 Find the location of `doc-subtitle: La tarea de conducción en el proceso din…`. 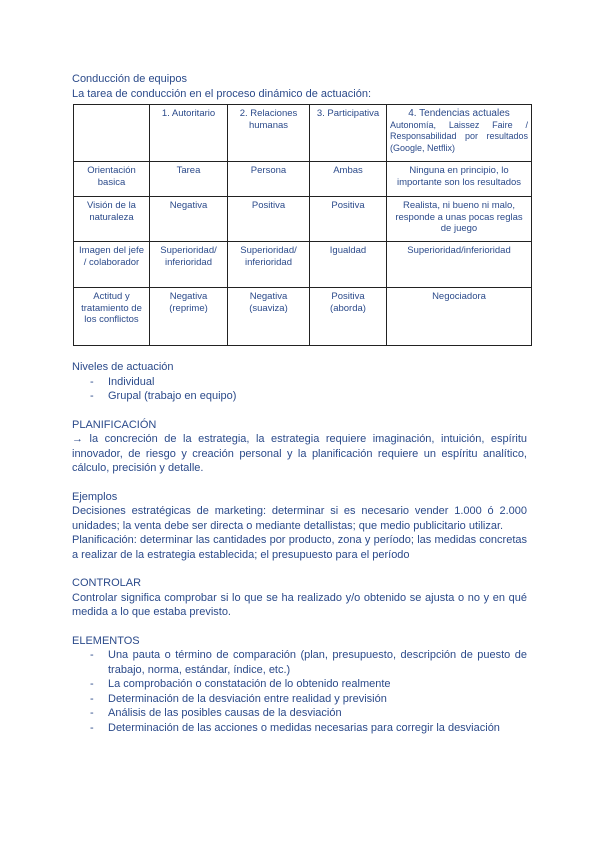

doc-subtitle: La tarea de conducción en el proceso din… is located at coordinates (222, 93).